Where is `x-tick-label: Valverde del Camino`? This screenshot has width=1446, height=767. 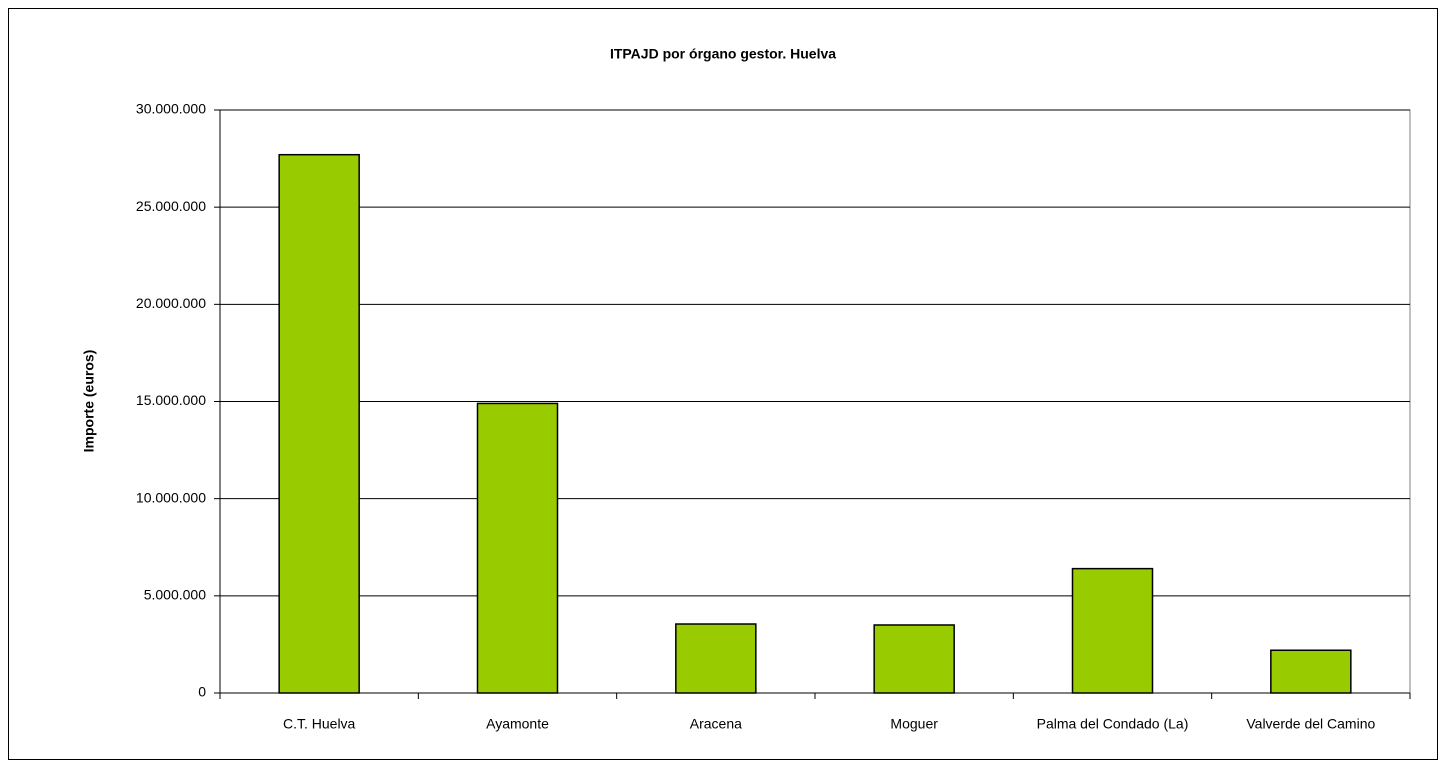
x-tick-label: Valverde del Camino is located at coordinates (1310, 724).